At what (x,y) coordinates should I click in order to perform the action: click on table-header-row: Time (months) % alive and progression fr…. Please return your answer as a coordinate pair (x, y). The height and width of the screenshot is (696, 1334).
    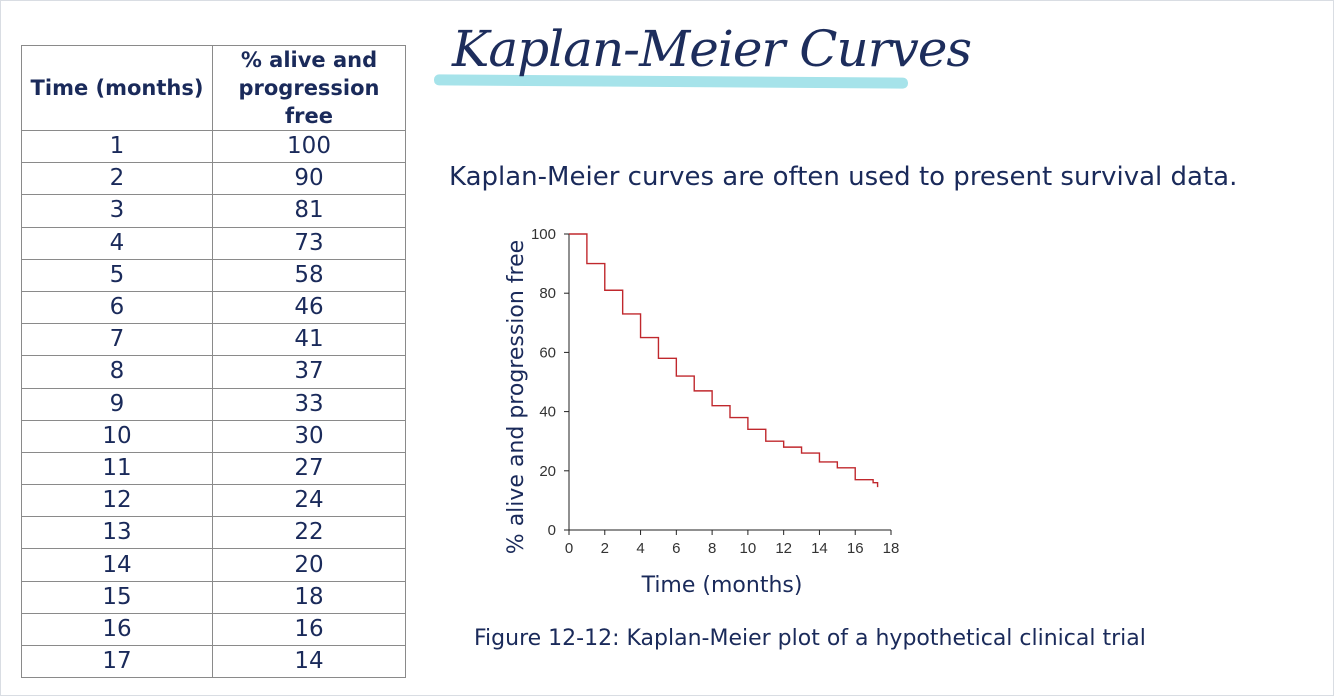
    Looking at the image, I should click on (213, 88).